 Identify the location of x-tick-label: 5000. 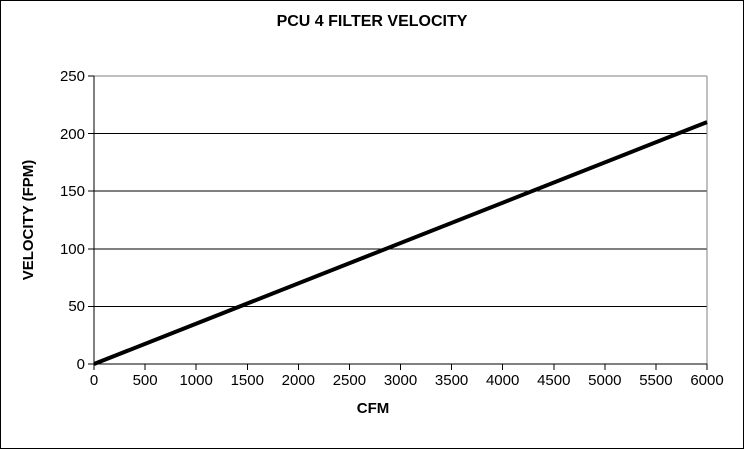
(605, 380).